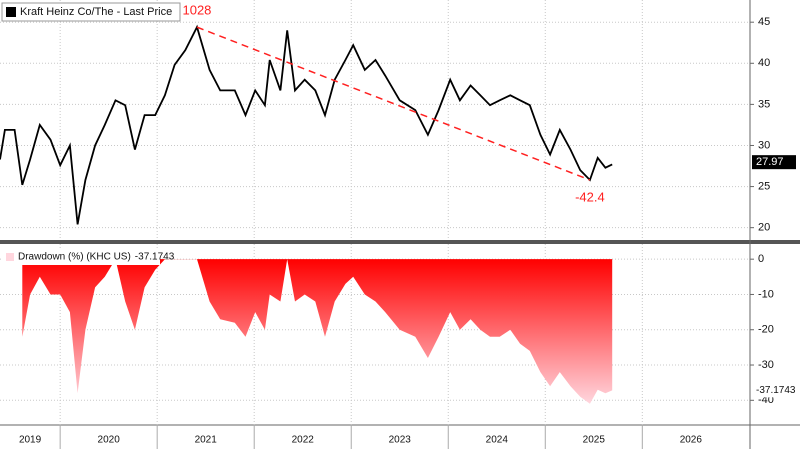  Describe the element at coordinates (30, 440) in the screenshot. I see `x-tick-label: 2019` at that location.